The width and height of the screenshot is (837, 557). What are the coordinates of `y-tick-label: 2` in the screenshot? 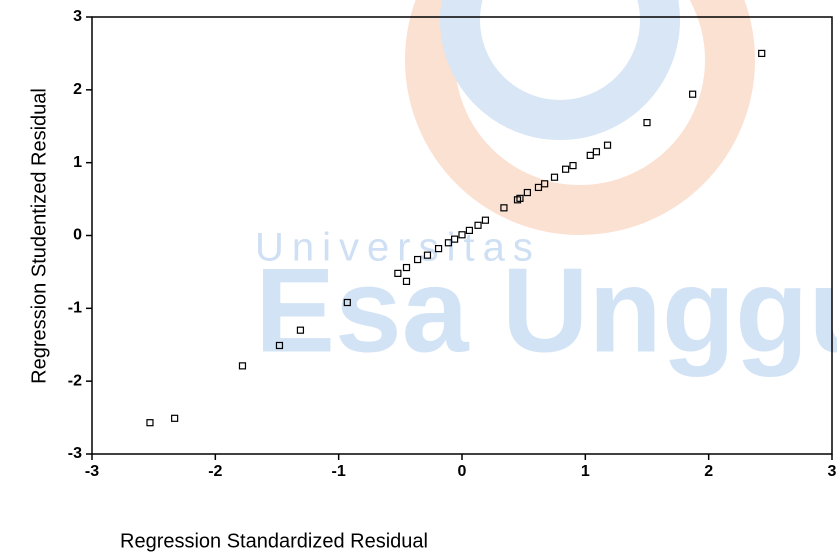 It's located at (77, 89).